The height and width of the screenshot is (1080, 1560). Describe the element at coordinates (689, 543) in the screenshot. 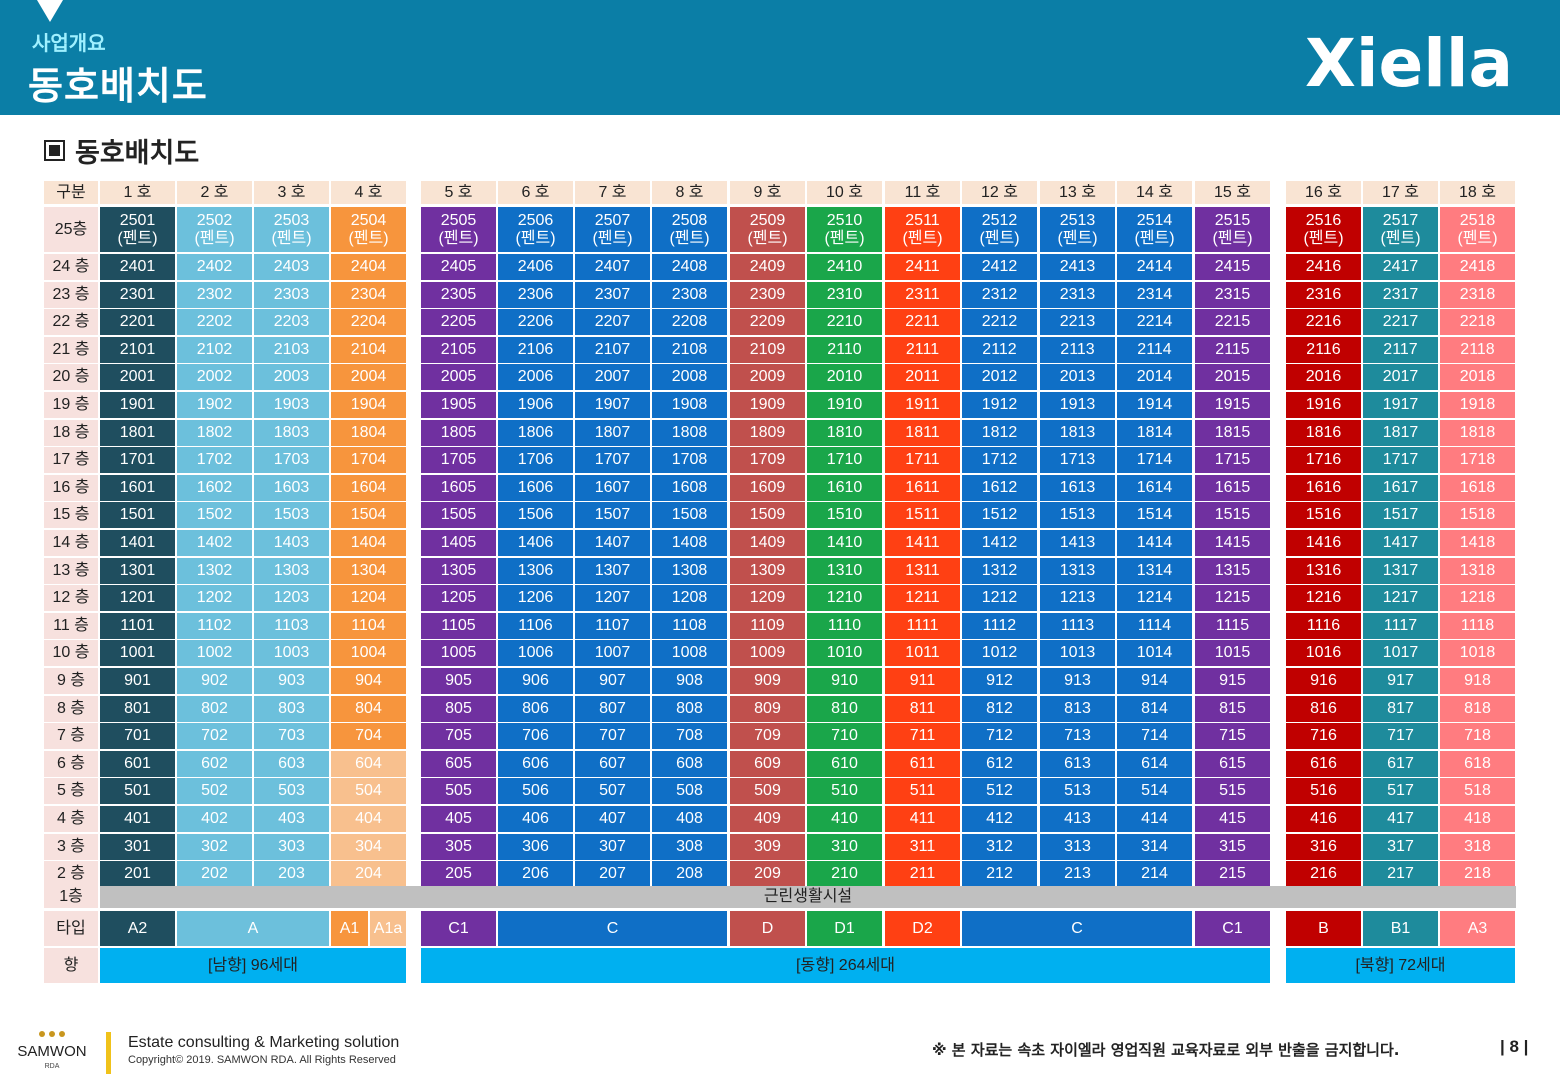

I see `unit-cell: 1408` at that location.